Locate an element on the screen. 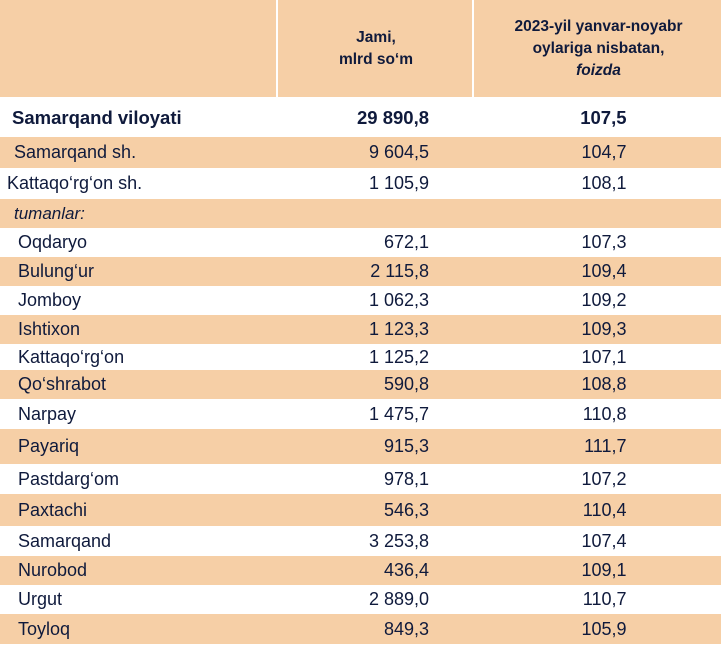 Image resolution: width=721 pixels, height=646 pixels. table-row: Qo‘shrabot 590,8 108,8 is located at coordinates (360, 384).